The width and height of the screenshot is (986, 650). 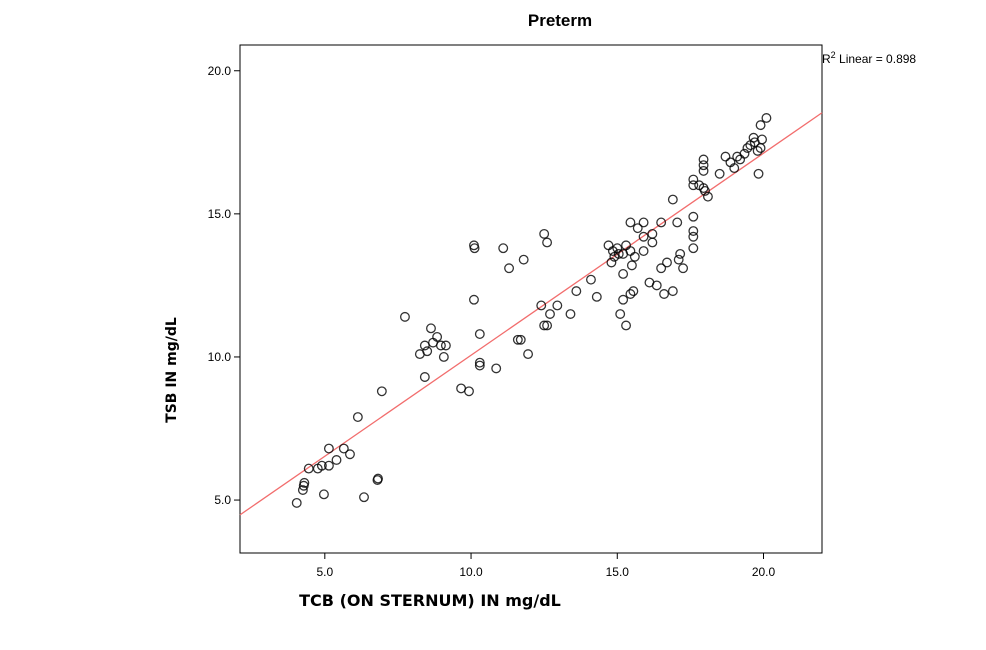 I want to click on y-tick-label: 15.0, so click(x=220, y=214).